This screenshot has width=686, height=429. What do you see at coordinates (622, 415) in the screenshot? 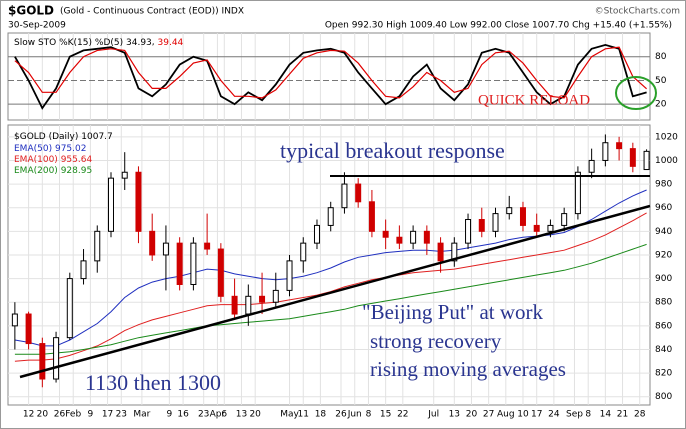
I see `x-tick-label: 21` at bounding box center [622, 415].